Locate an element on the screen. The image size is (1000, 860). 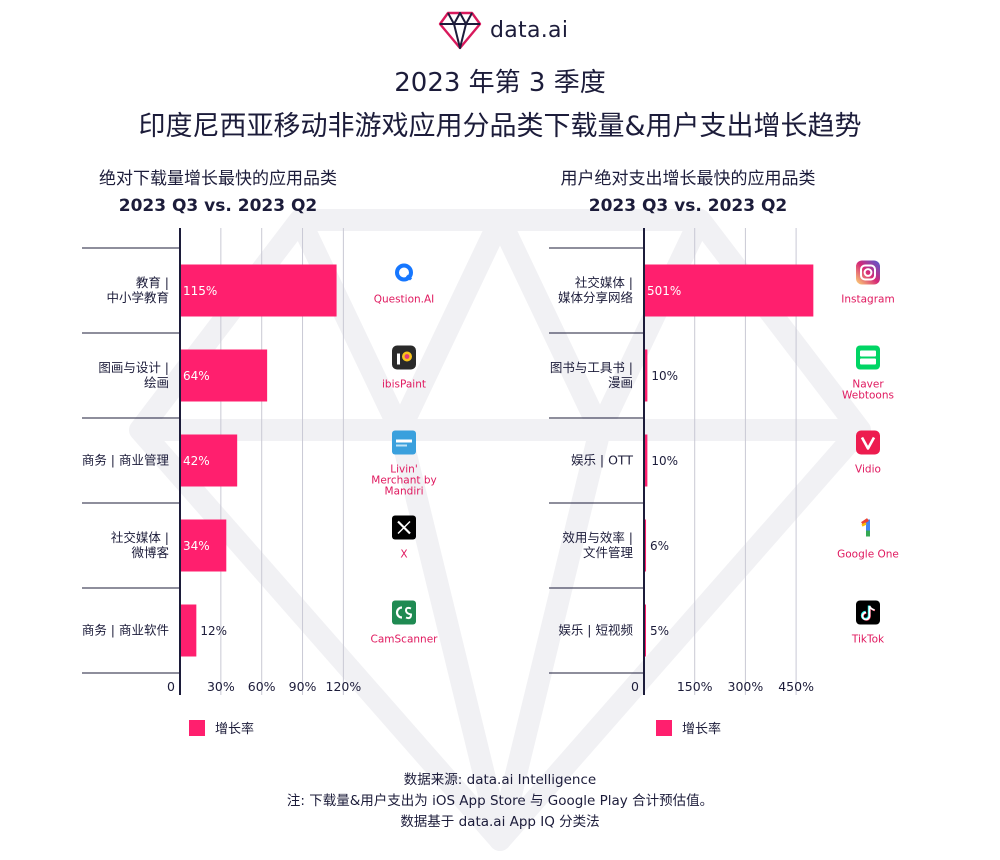
icon-stroke2 is located at coordinates (404, 527).